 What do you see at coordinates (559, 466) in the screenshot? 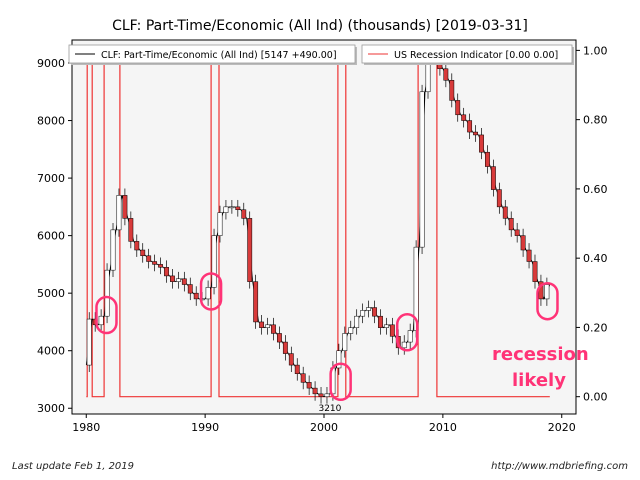
I see `source-url-text: http://www.mdbriefing.com` at bounding box center [559, 466].